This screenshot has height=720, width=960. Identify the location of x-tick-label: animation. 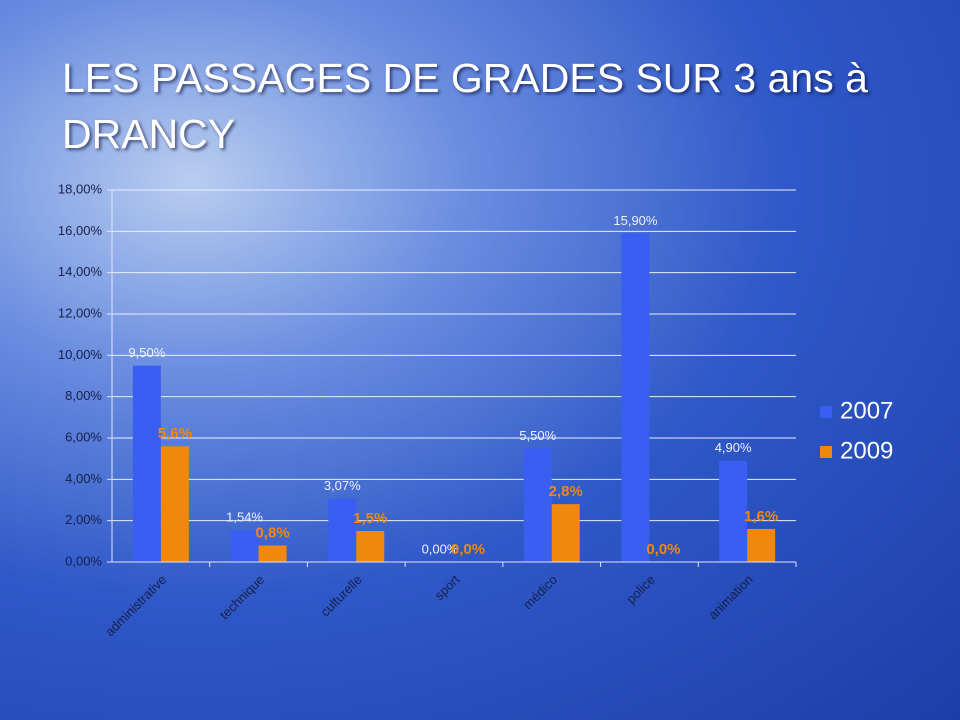
(730, 597).